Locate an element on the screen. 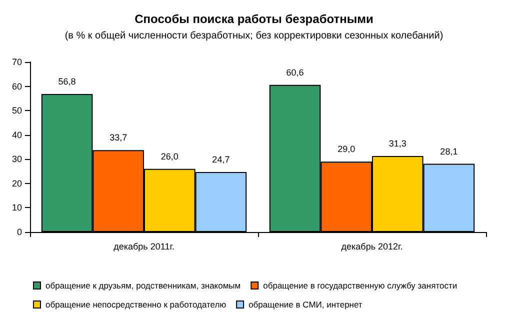  y-tick-label: 70 is located at coordinates (17, 62).